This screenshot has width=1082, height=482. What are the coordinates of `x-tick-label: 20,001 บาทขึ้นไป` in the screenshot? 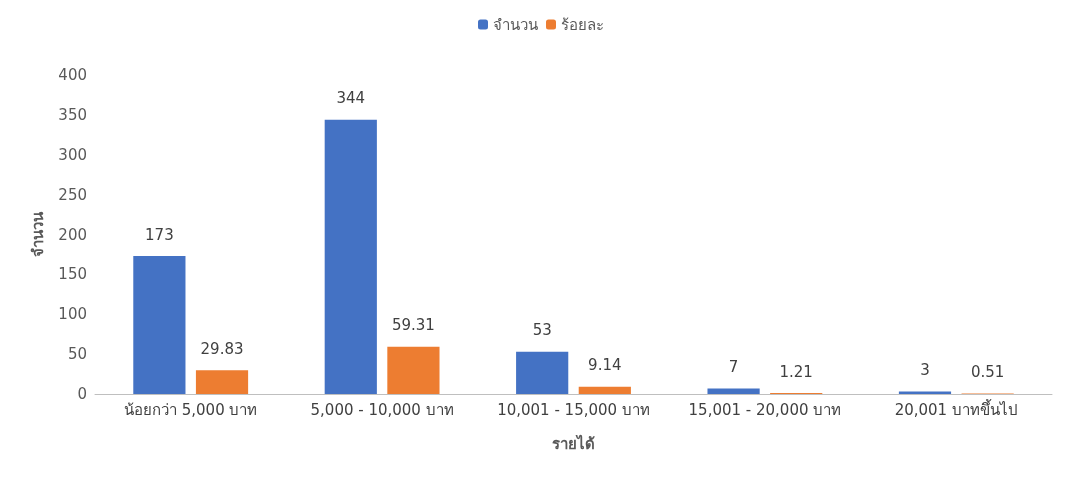 It's located at (956, 408).